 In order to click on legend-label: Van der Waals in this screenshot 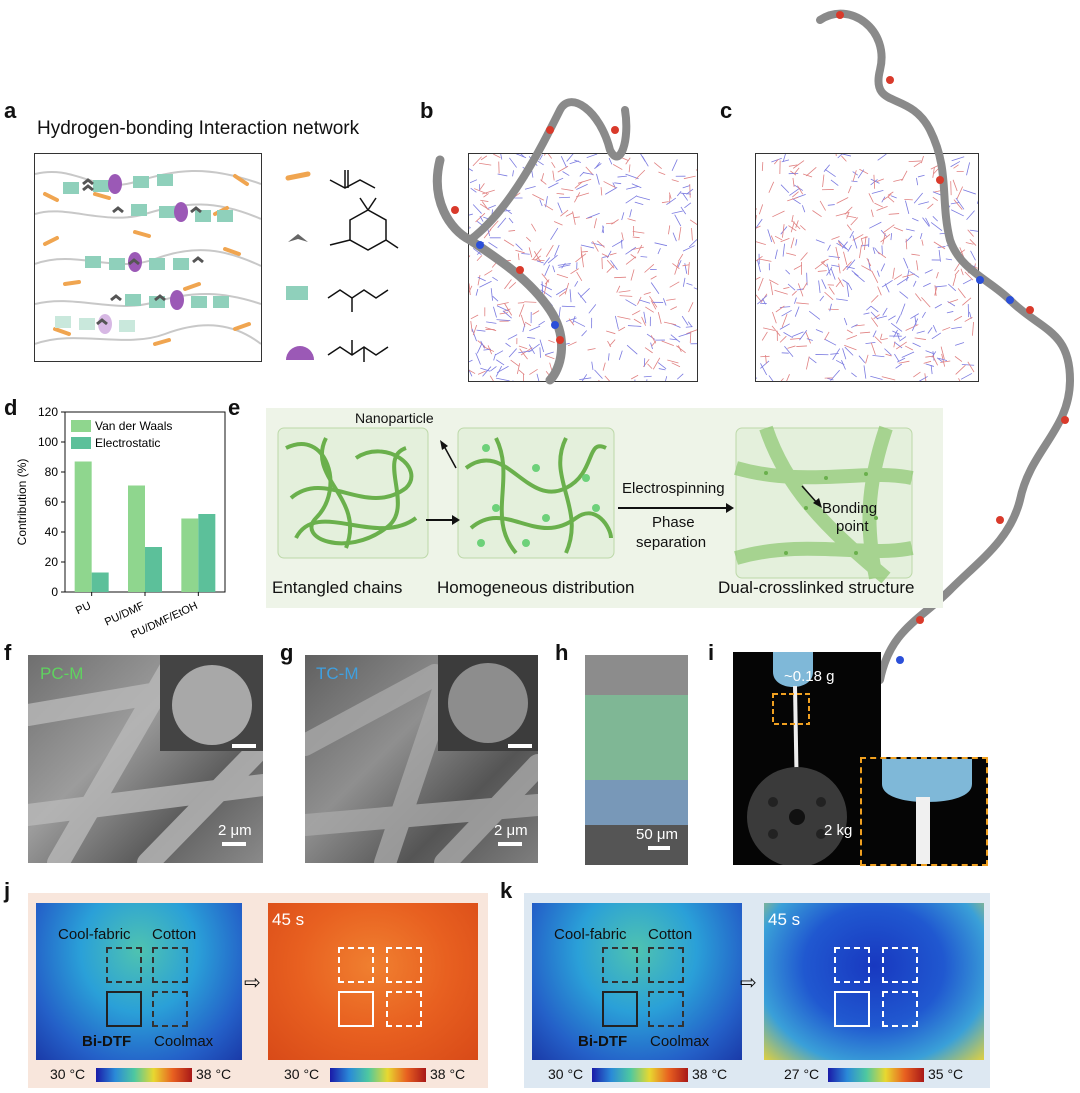, I will do `click(133, 426)`.